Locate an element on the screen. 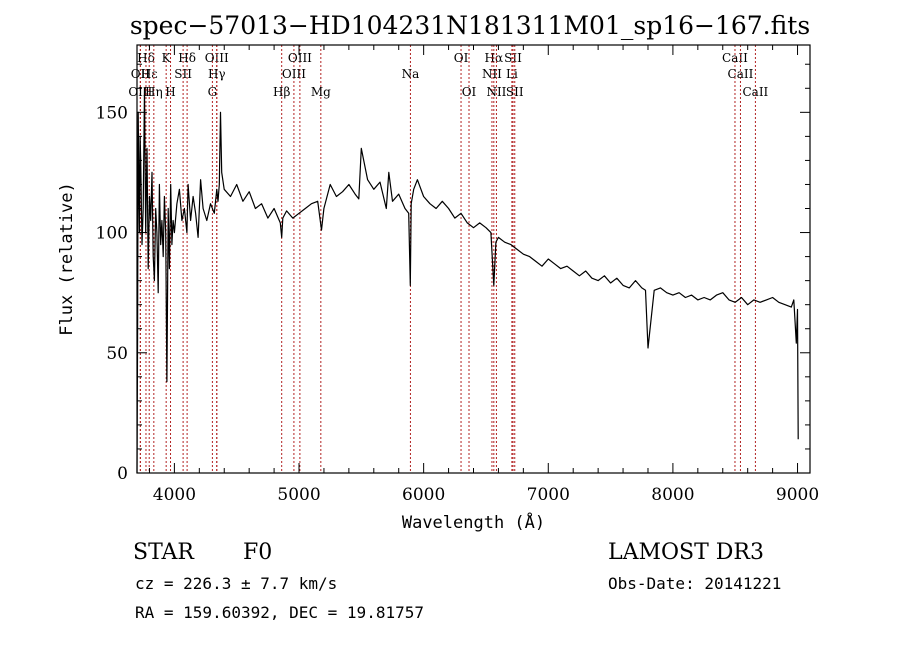  y-tick-label: 100 is located at coordinates (112, 234).